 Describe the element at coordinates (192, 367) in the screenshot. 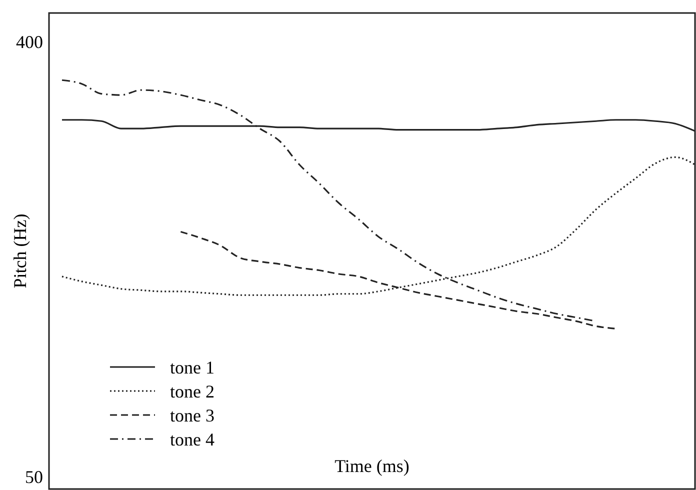

I see `legend-label: tone 1` at that location.